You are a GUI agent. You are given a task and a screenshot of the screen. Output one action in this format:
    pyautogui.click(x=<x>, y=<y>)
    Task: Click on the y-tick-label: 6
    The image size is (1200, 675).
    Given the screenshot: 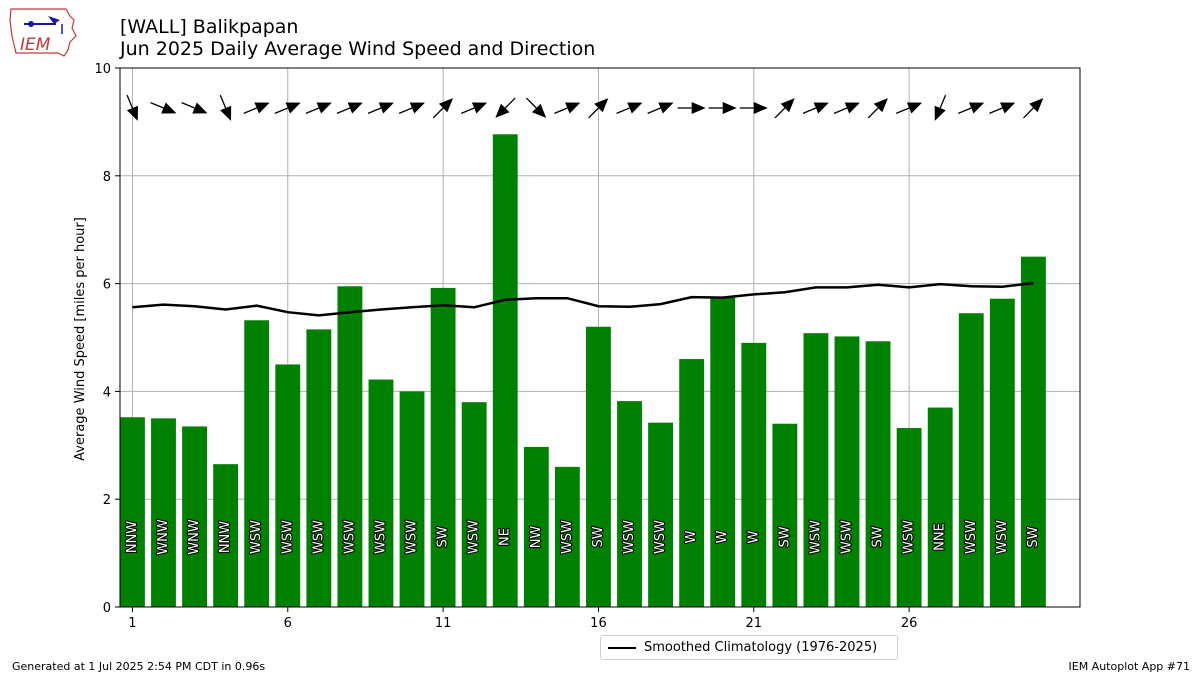 What is the action you would take?
    pyautogui.click(x=107, y=285)
    